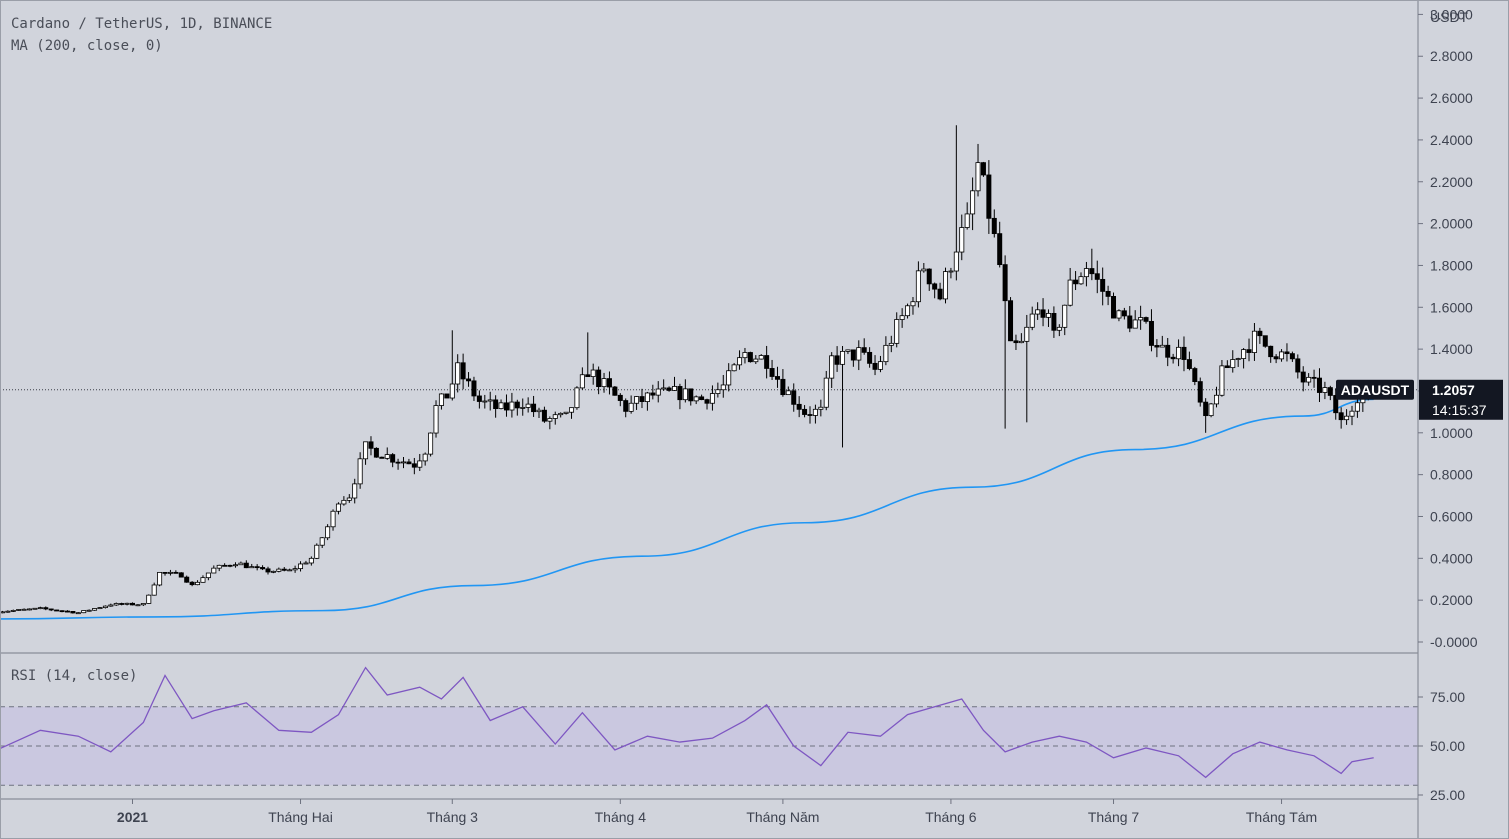  I want to click on ma-legend: MA (200, close, 0), so click(87, 46).